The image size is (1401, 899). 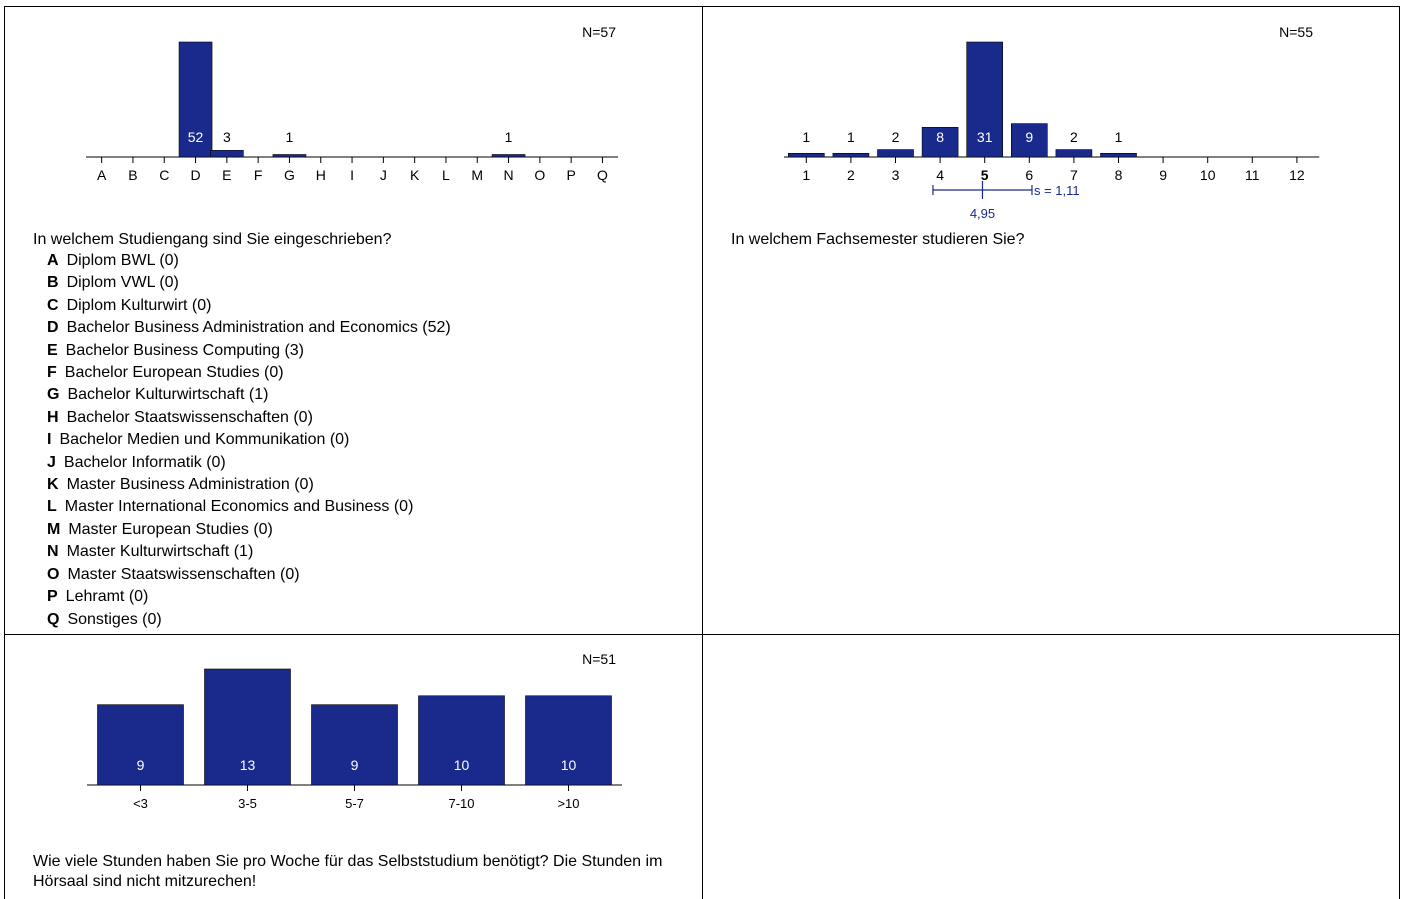 I want to click on legend-key: N, so click(x=53, y=552).